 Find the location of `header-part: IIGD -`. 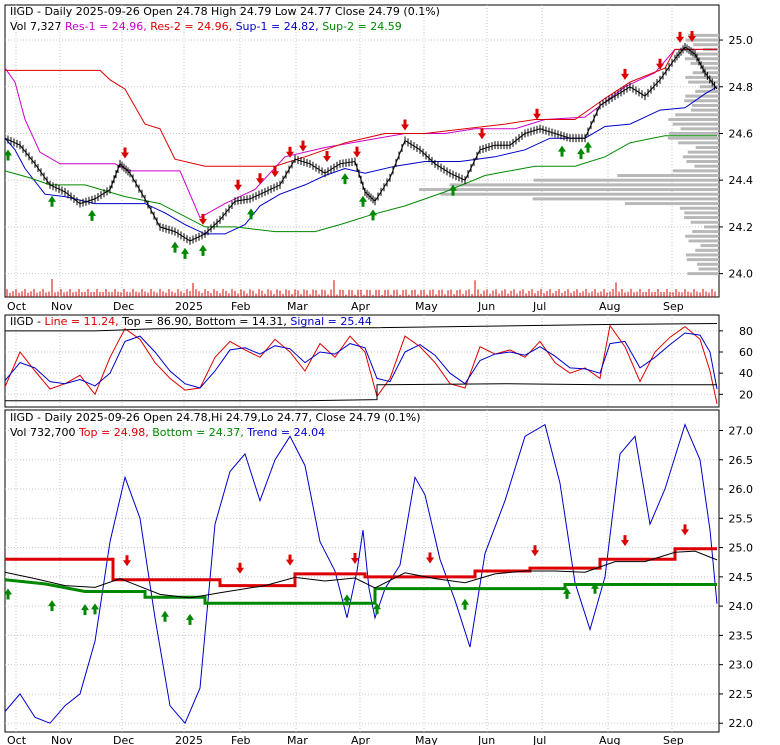

header-part: IIGD - is located at coordinates (27, 321).